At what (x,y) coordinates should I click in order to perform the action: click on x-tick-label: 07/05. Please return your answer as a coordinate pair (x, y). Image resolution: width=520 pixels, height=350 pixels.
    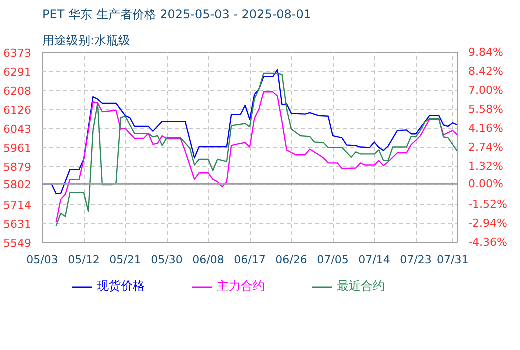
    Looking at the image, I should click on (333, 260).